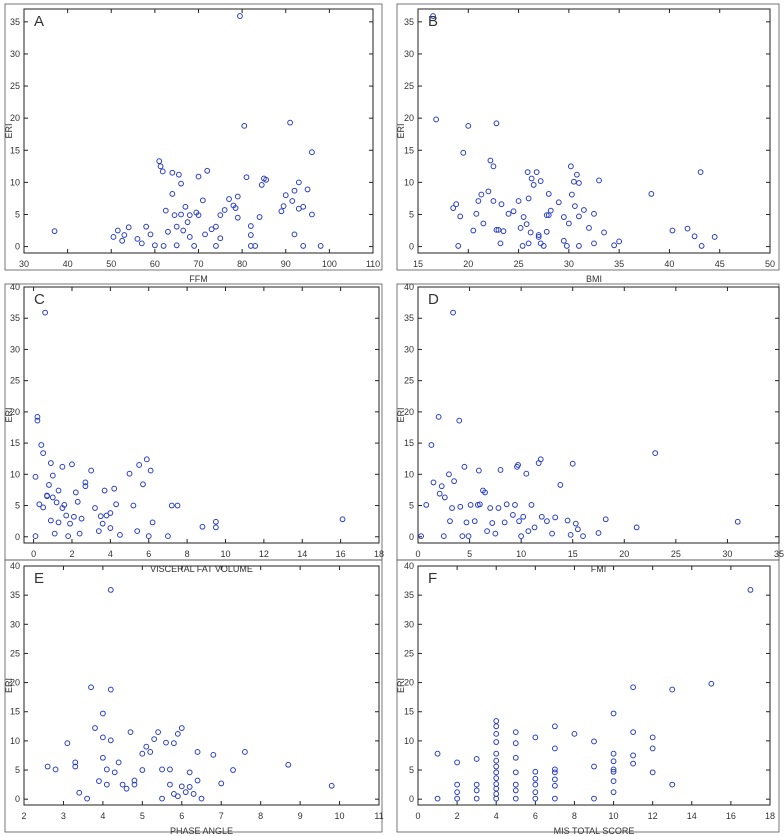 The width and height of the screenshot is (784, 836). What do you see at coordinates (417, 816) in the screenshot?
I see `x-tick-label: 0` at bounding box center [417, 816].